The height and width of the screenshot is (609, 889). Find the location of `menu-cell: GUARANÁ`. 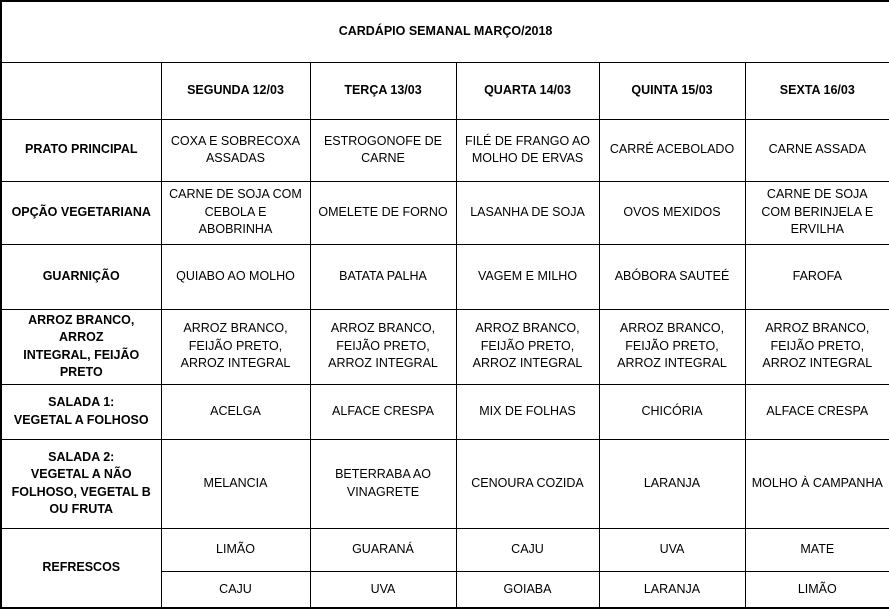

menu-cell: GUARANÁ is located at coordinates (383, 549).